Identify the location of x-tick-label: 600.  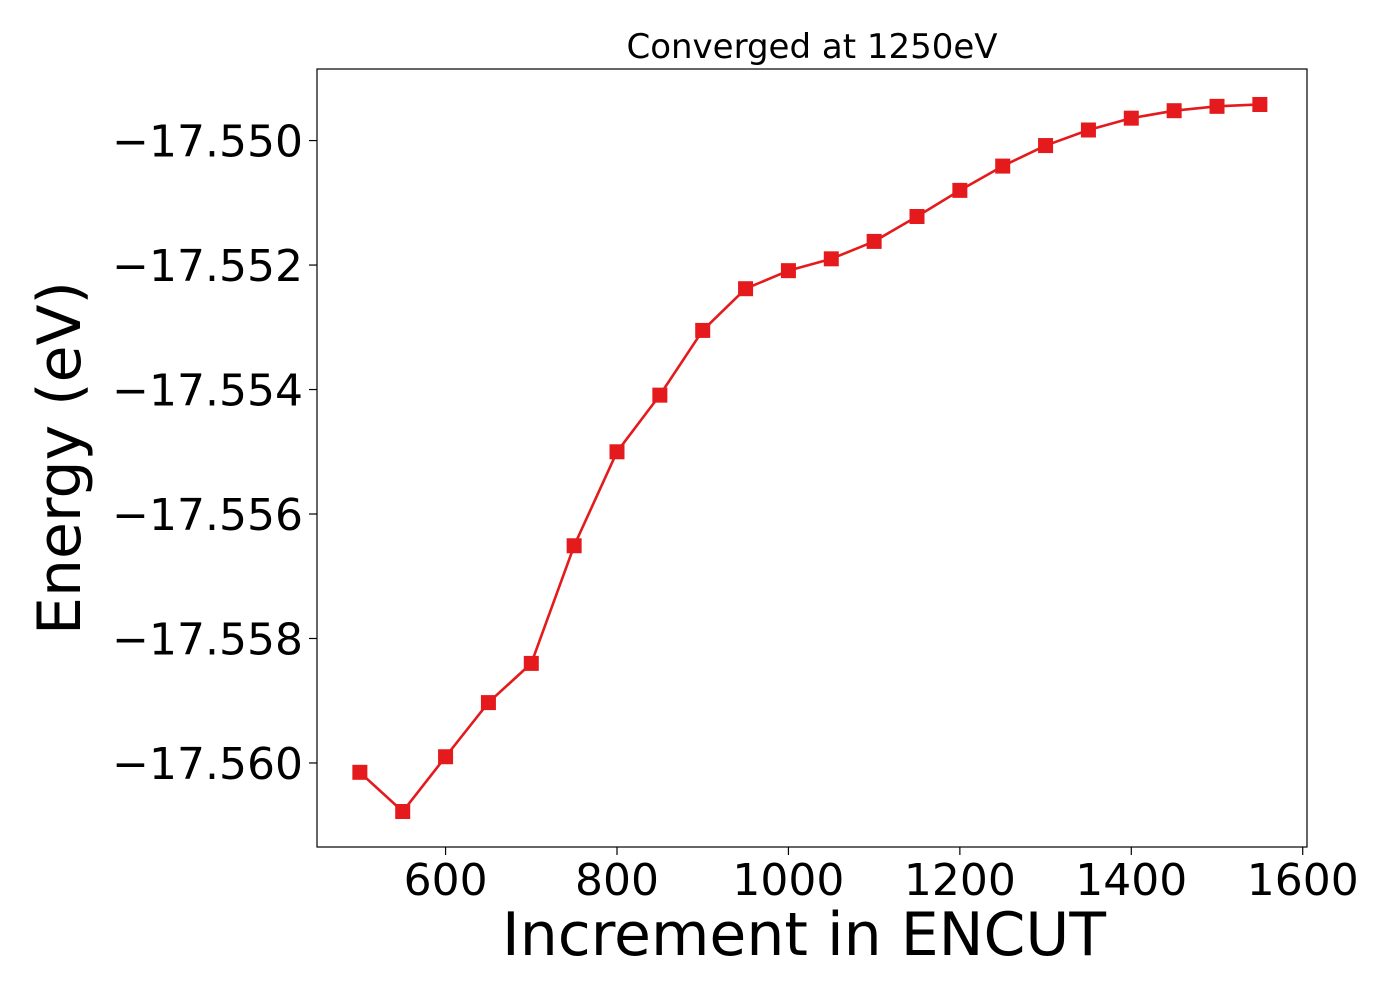
(446, 880).